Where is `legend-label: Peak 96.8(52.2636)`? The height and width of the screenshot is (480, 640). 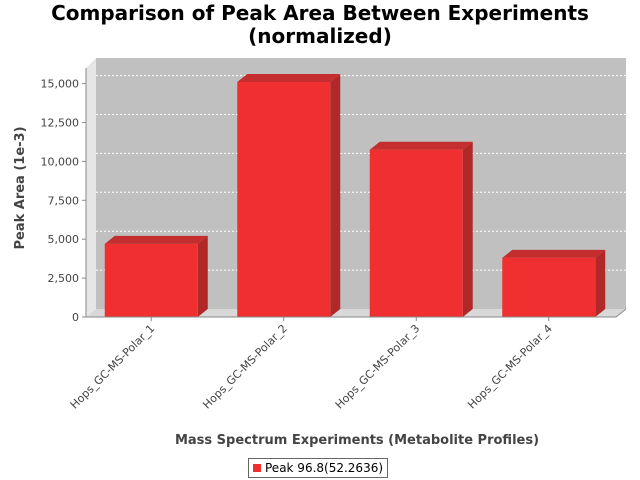 legend-label: Peak 96.8(52.2636) is located at coordinates (324, 468).